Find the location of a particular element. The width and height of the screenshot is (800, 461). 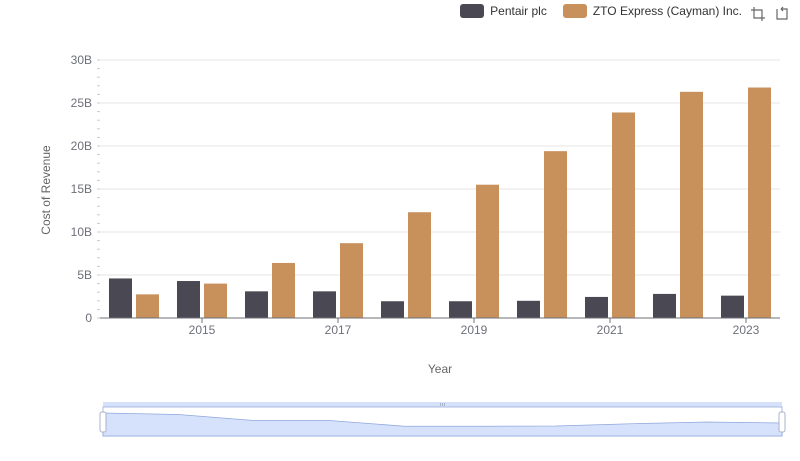

legend-label-zto: ZTO Express (Cayman) Inc. is located at coordinates (667, 11).